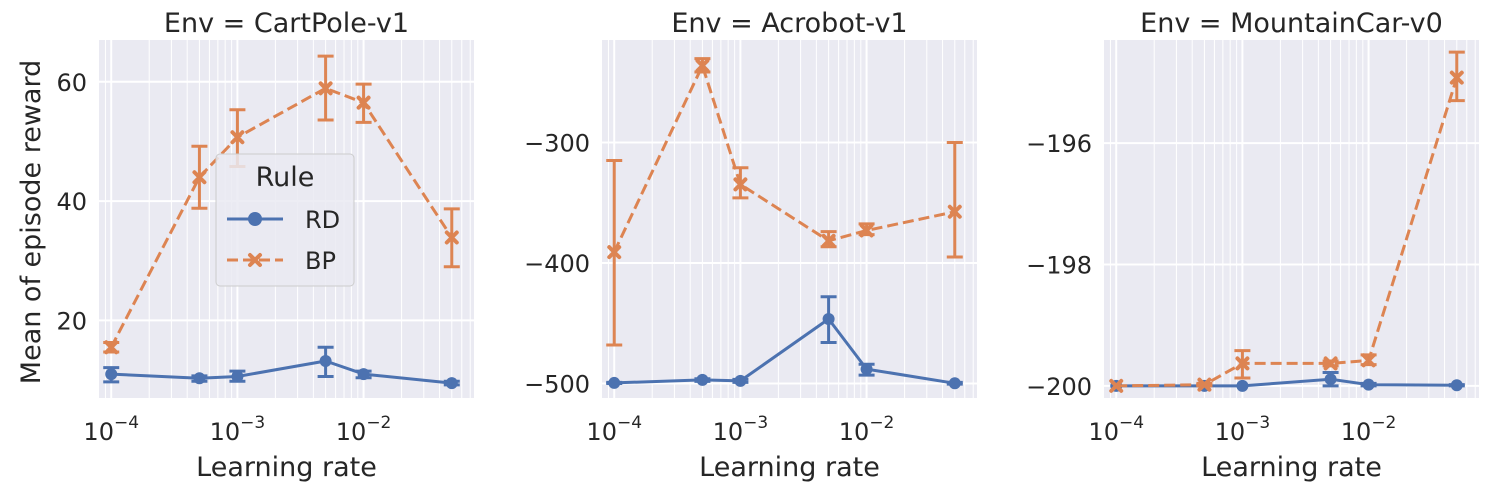  What do you see at coordinates (557, 264) in the screenshot?
I see `y-tick-label: −400` at bounding box center [557, 264].